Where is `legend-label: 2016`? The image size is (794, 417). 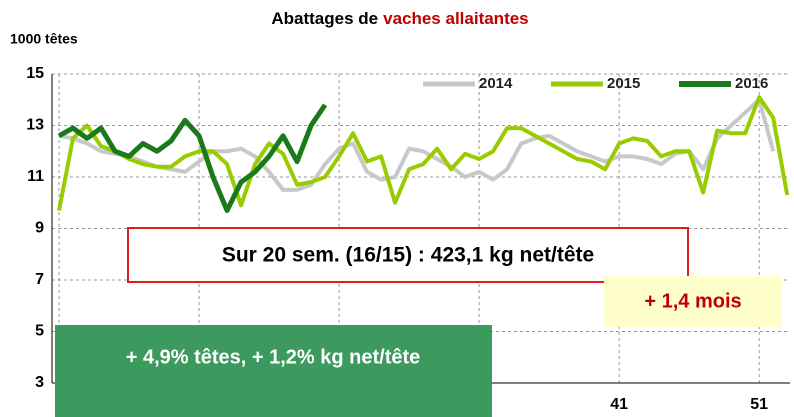 legend-label: 2016 is located at coordinates (751, 83).